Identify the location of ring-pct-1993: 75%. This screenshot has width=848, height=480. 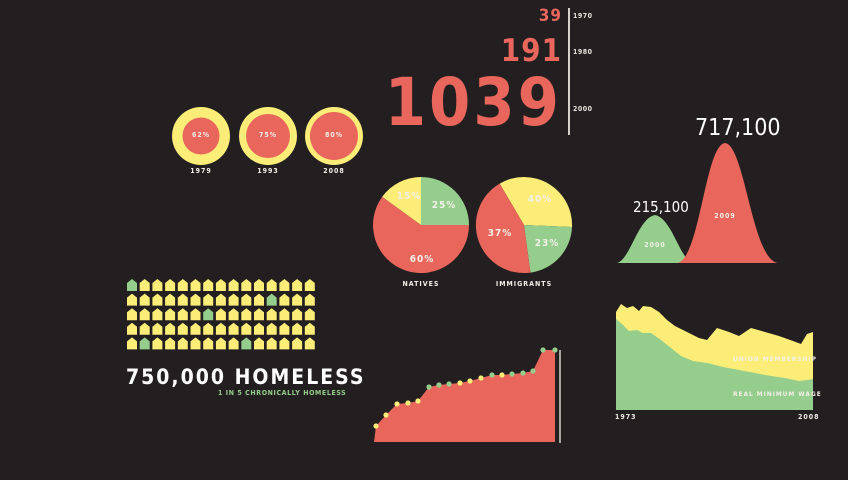
(268, 135).